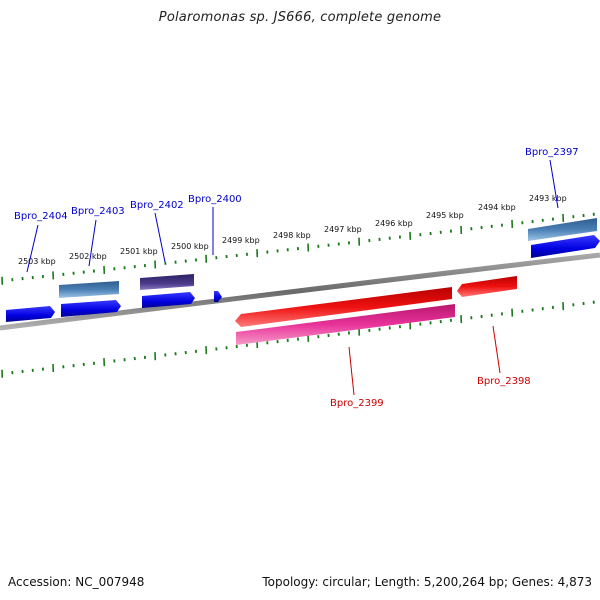 The height and width of the screenshot is (600, 600). I want to click on tick-label-2494: 2494 kbp, so click(497, 207).